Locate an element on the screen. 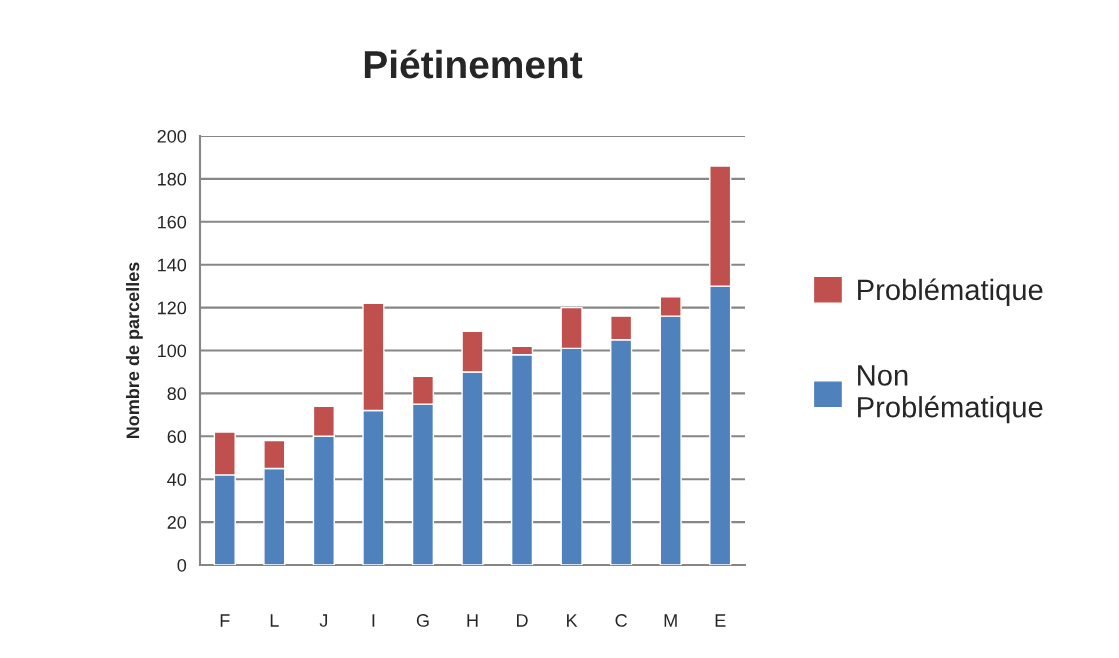  y-tick-label: 180 is located at coordinates (172, 179).